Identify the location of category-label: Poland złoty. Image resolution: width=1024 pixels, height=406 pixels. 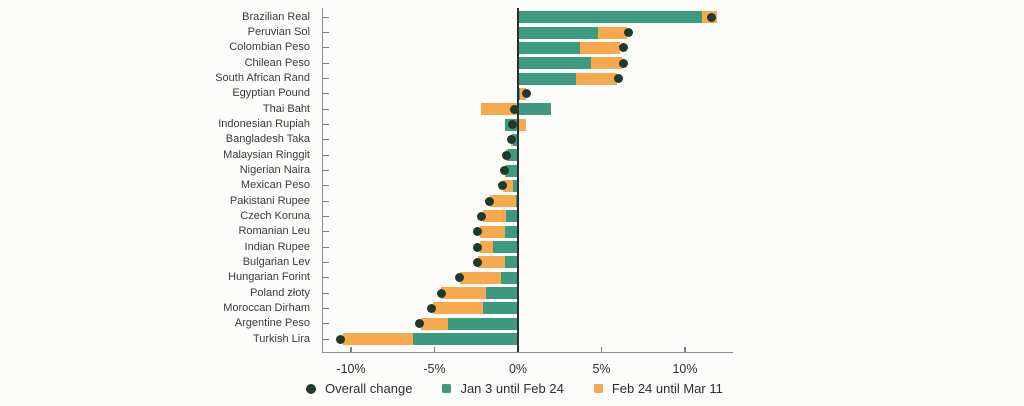
(280, 292).